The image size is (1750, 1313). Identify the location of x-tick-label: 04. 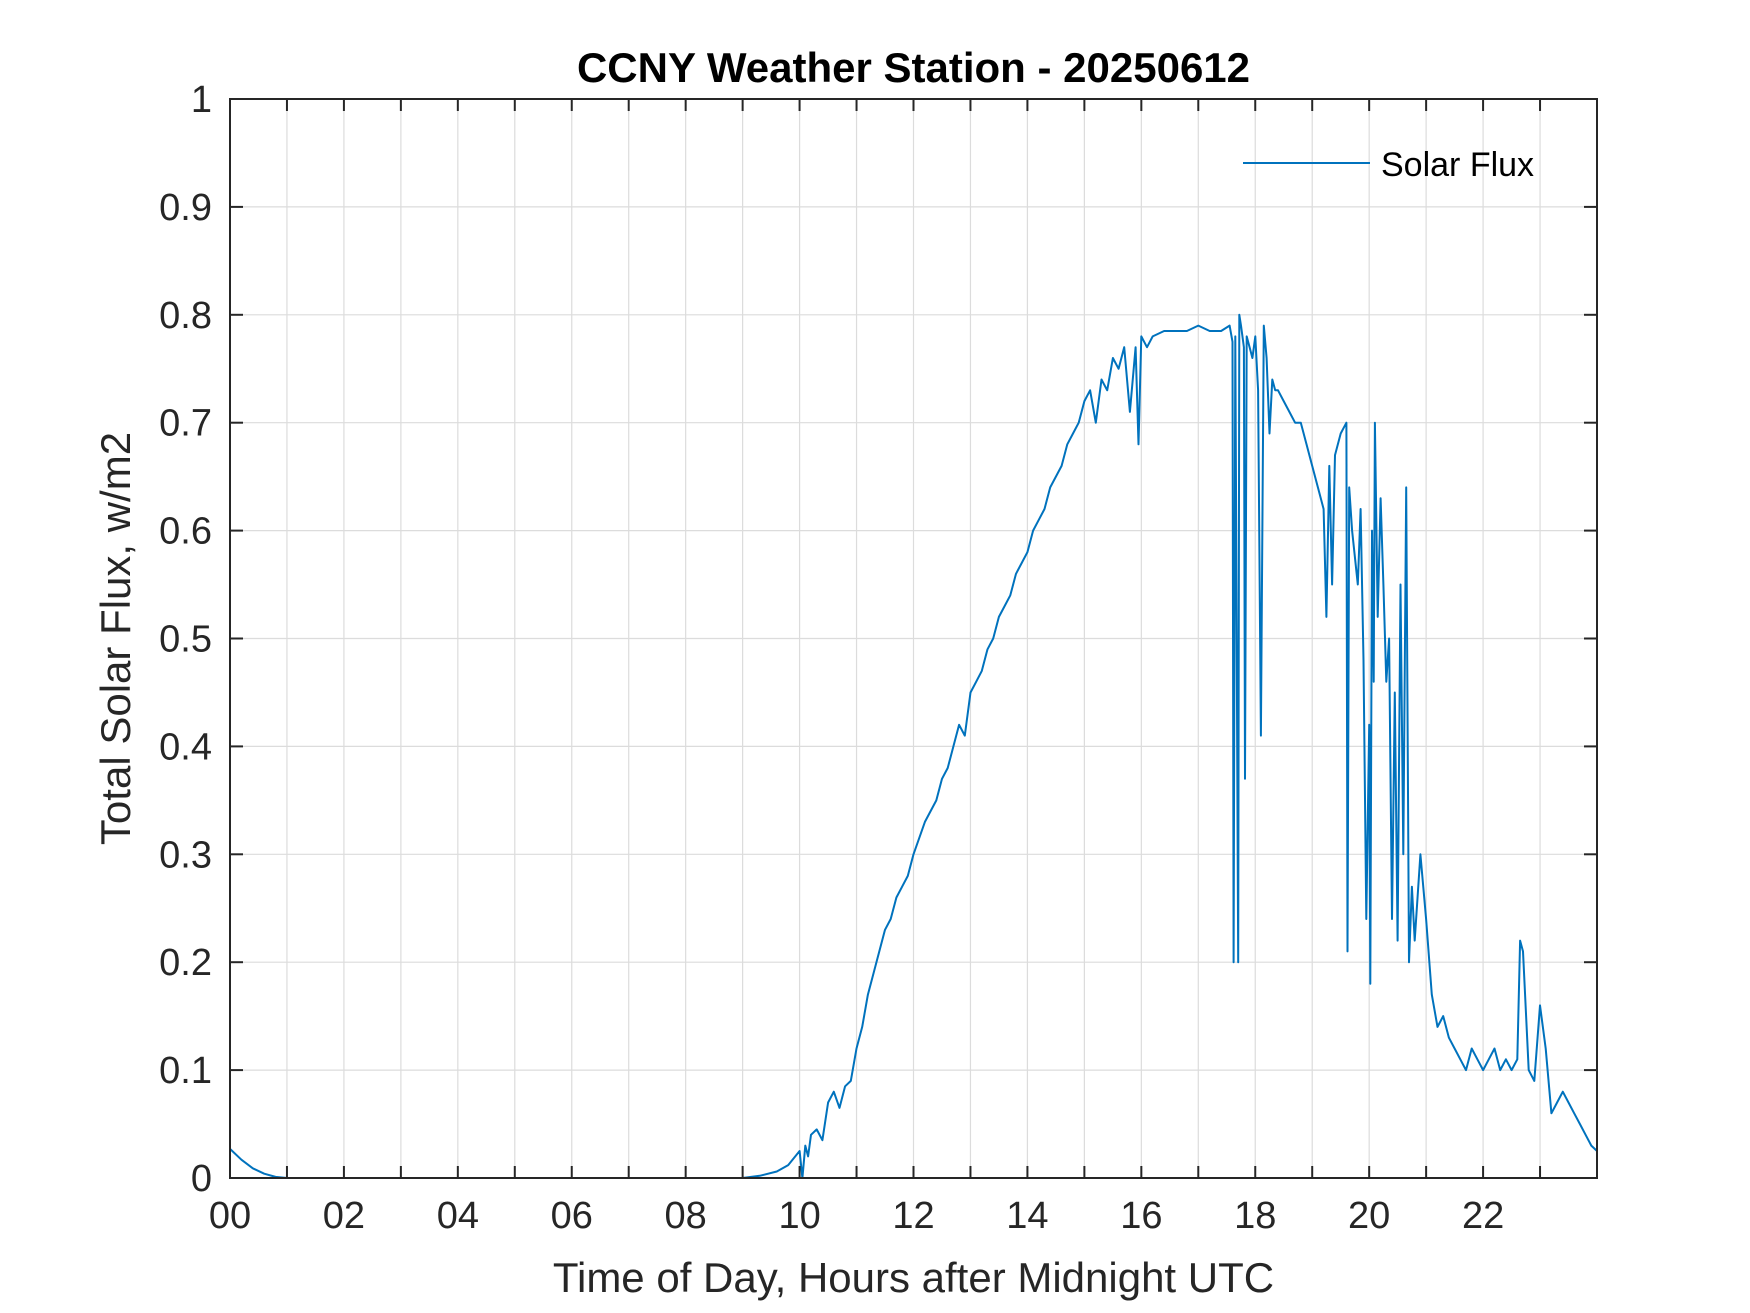
(458, 1216).